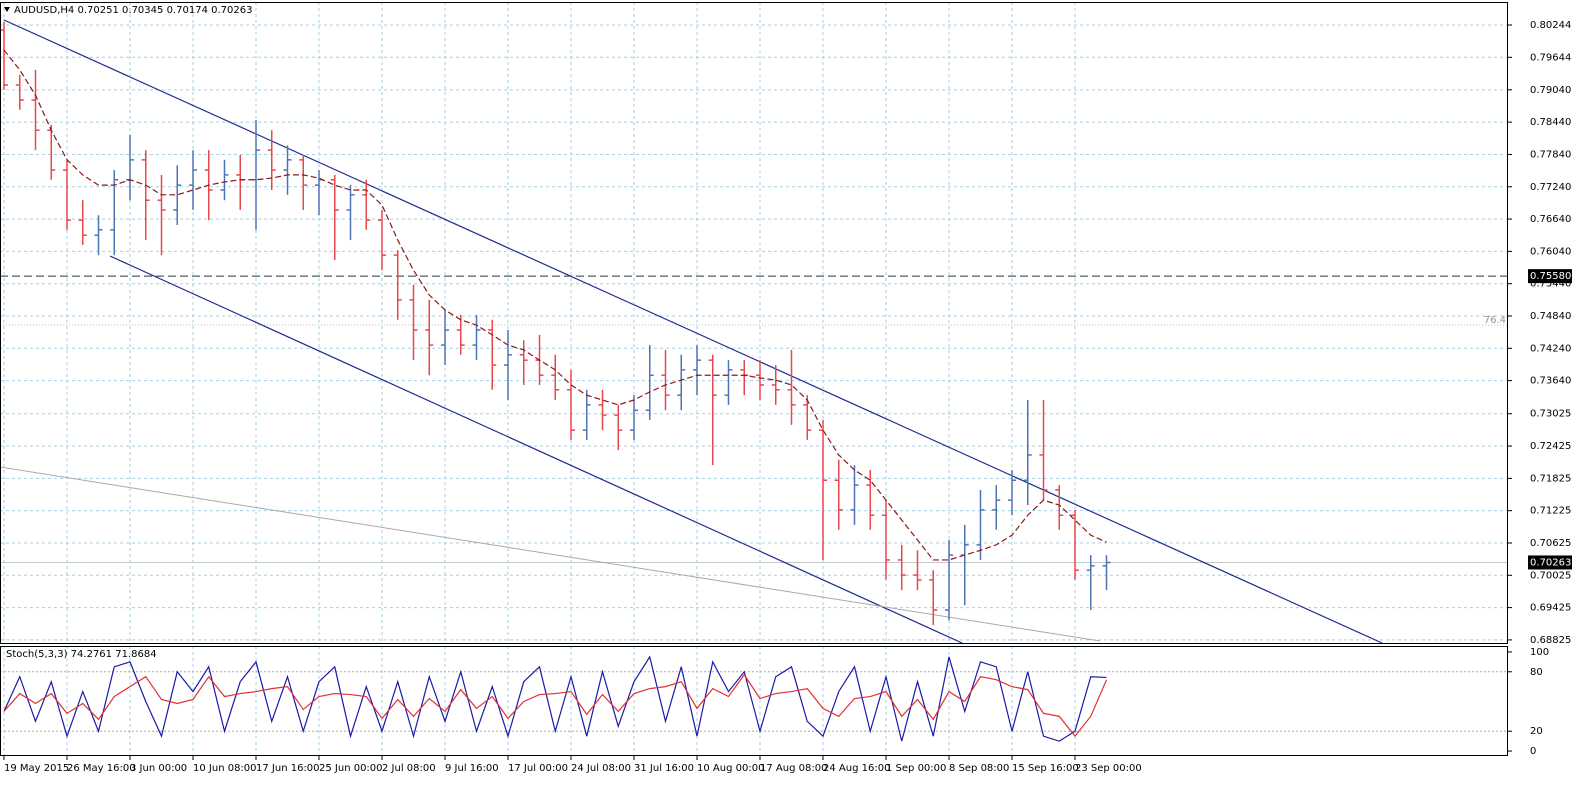  What do you see at coordinates (101, 768) in the screenshot?
I see `x-tick-label: 26 May 16:00` at bounding box center [101, 768].